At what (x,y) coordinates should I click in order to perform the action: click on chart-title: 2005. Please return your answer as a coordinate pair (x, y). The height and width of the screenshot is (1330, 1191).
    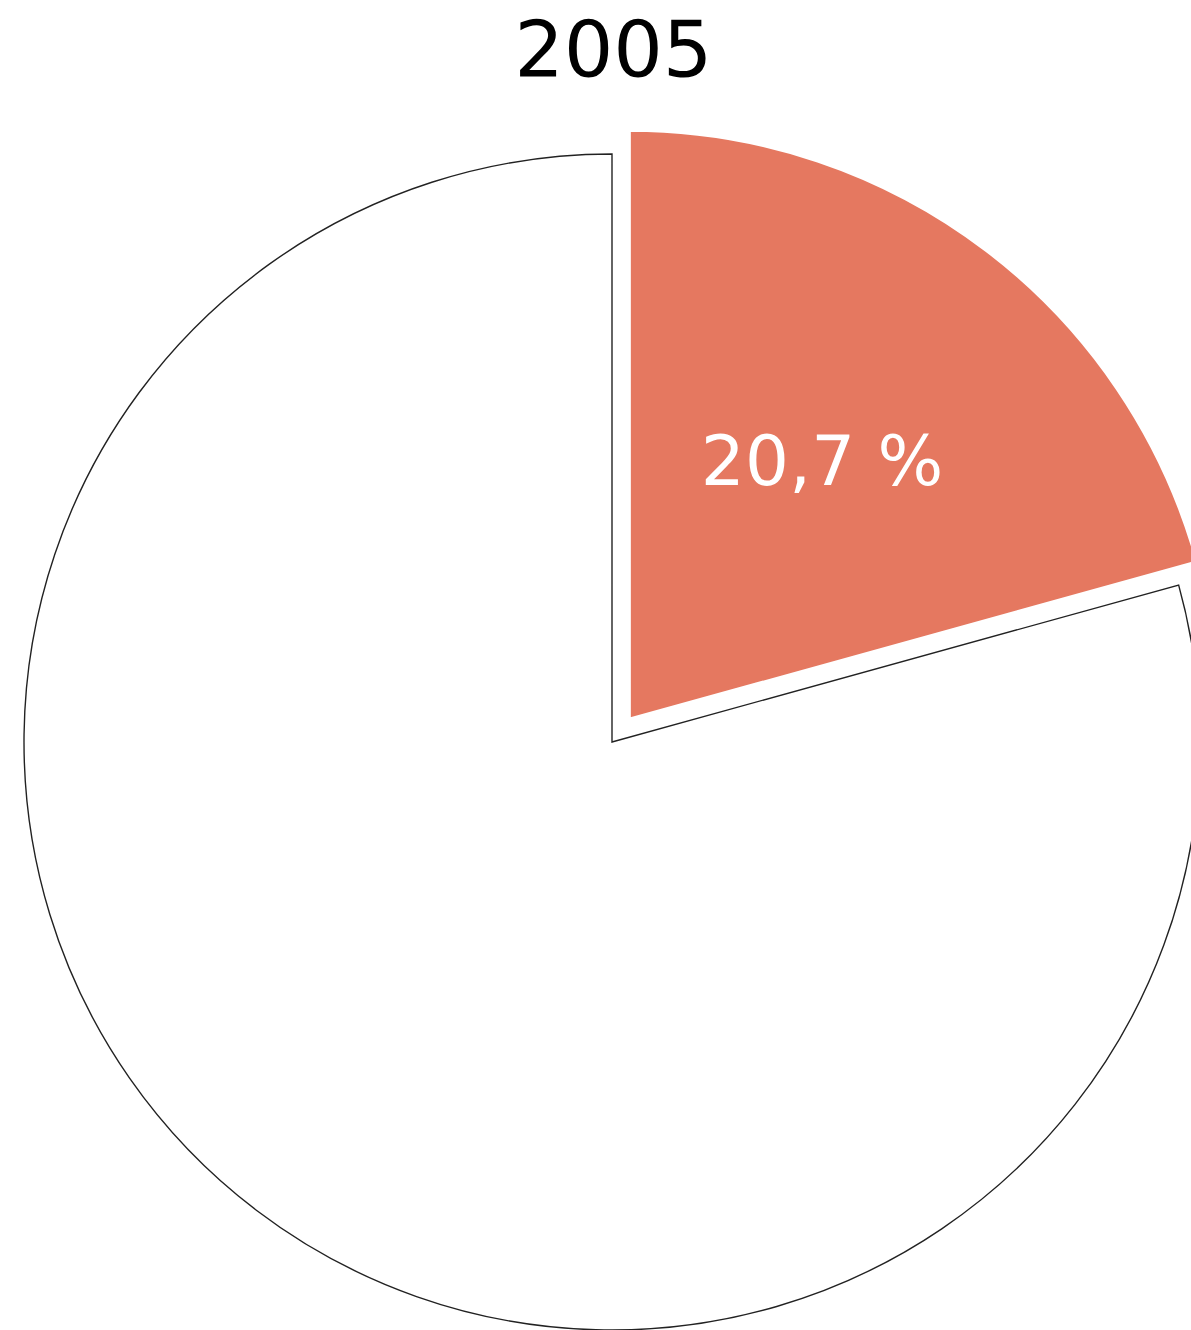
    Looking at the image, I should click on (613, 48).